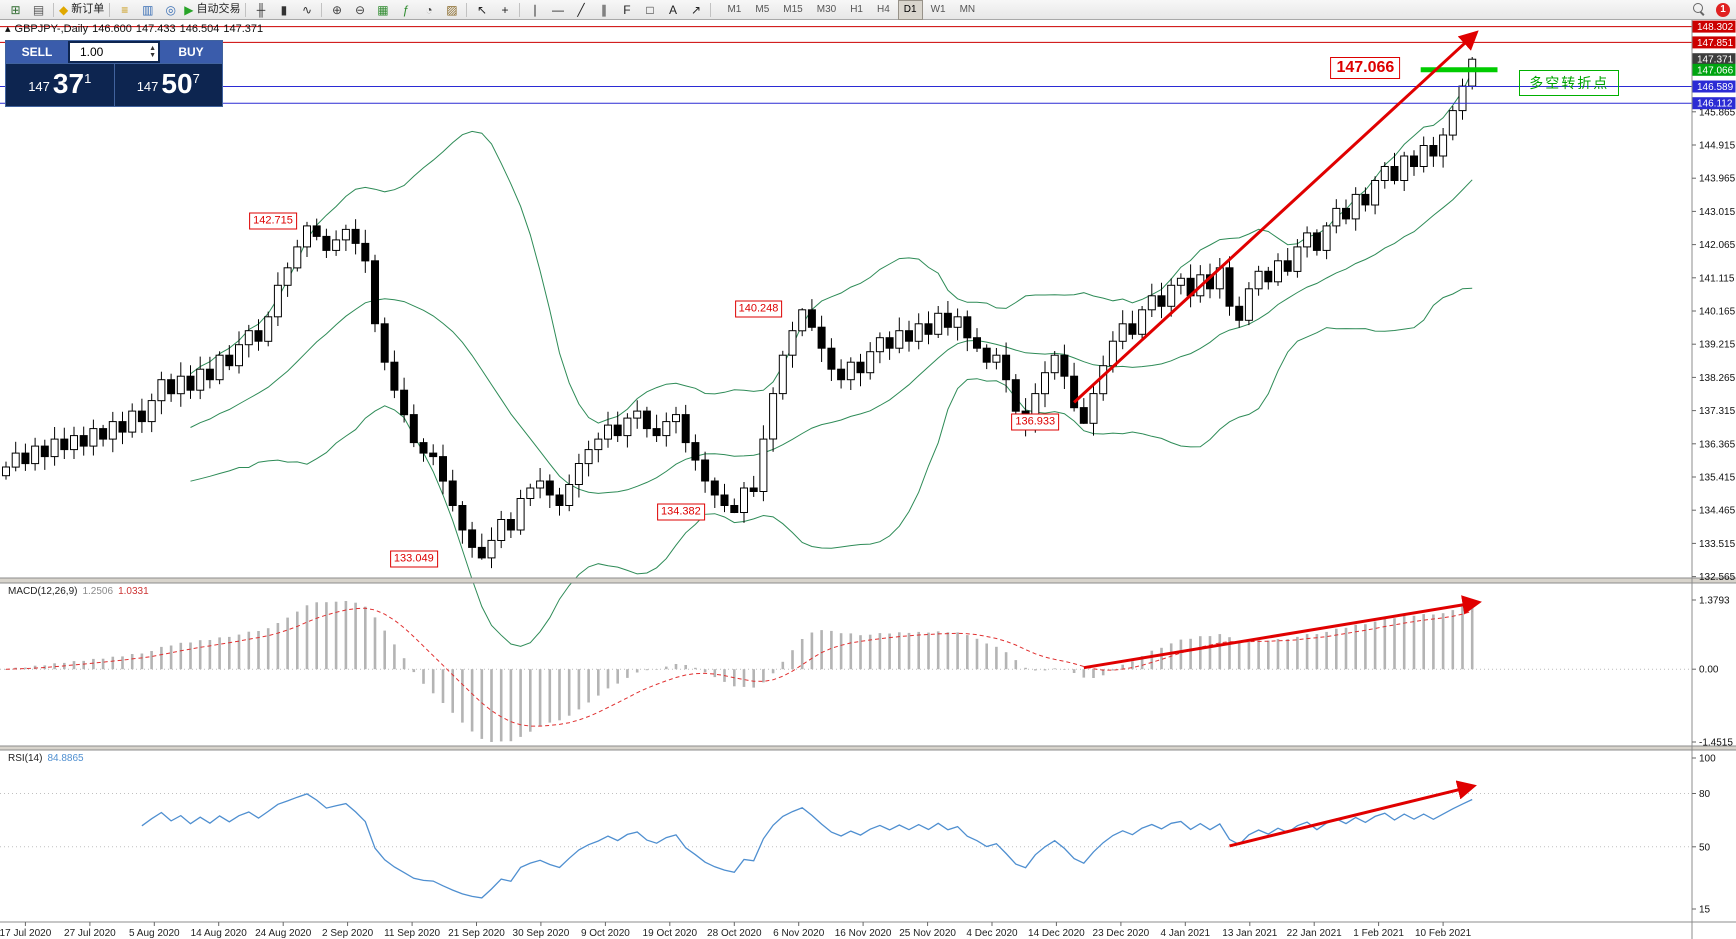  I want to click on templates-icon: ▨, so click(452, 9).